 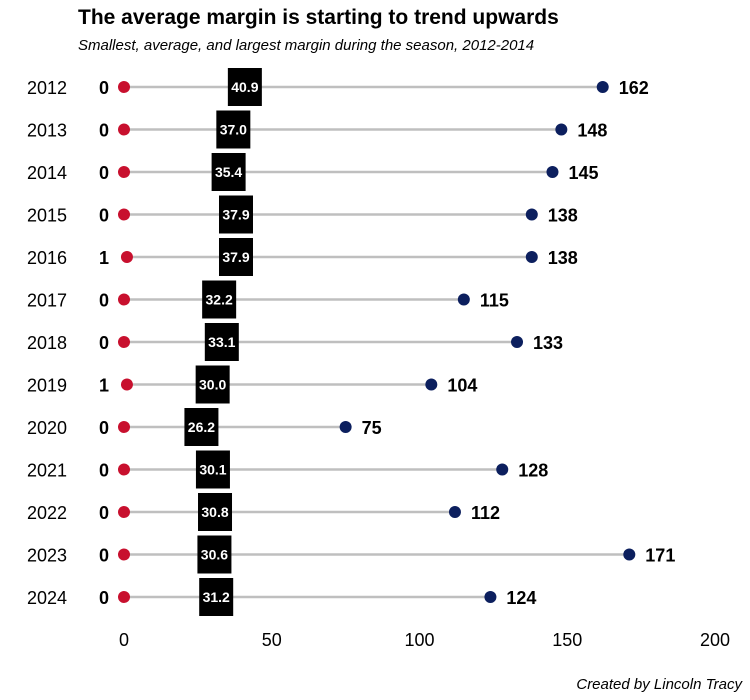 I want to click on max-label: 104, so click(x=462, y=386).